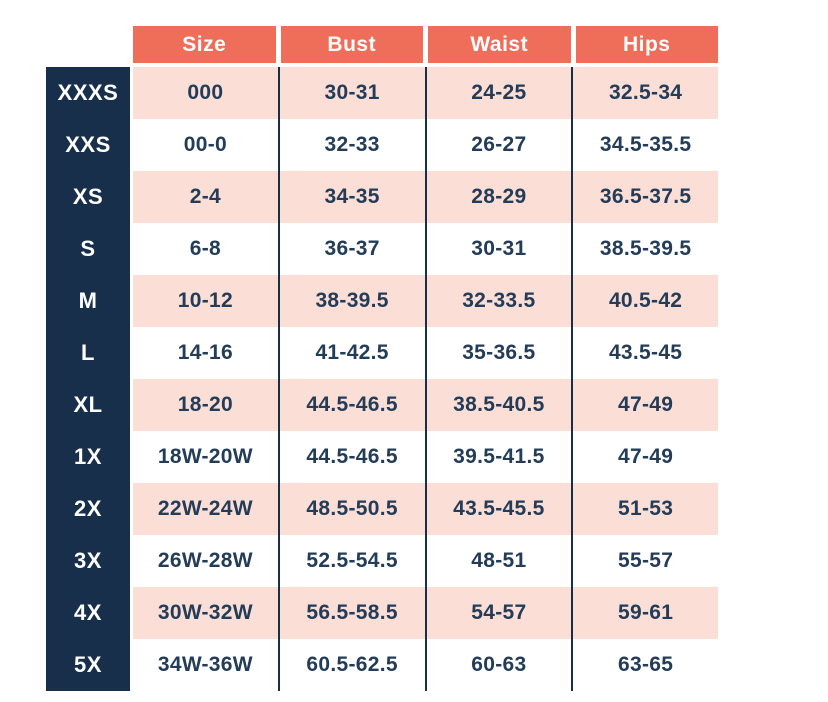 Image resolution: width=828 pixels, height=702 pixels. I want to click on cell-bust: 32-33, so click(351, 145).